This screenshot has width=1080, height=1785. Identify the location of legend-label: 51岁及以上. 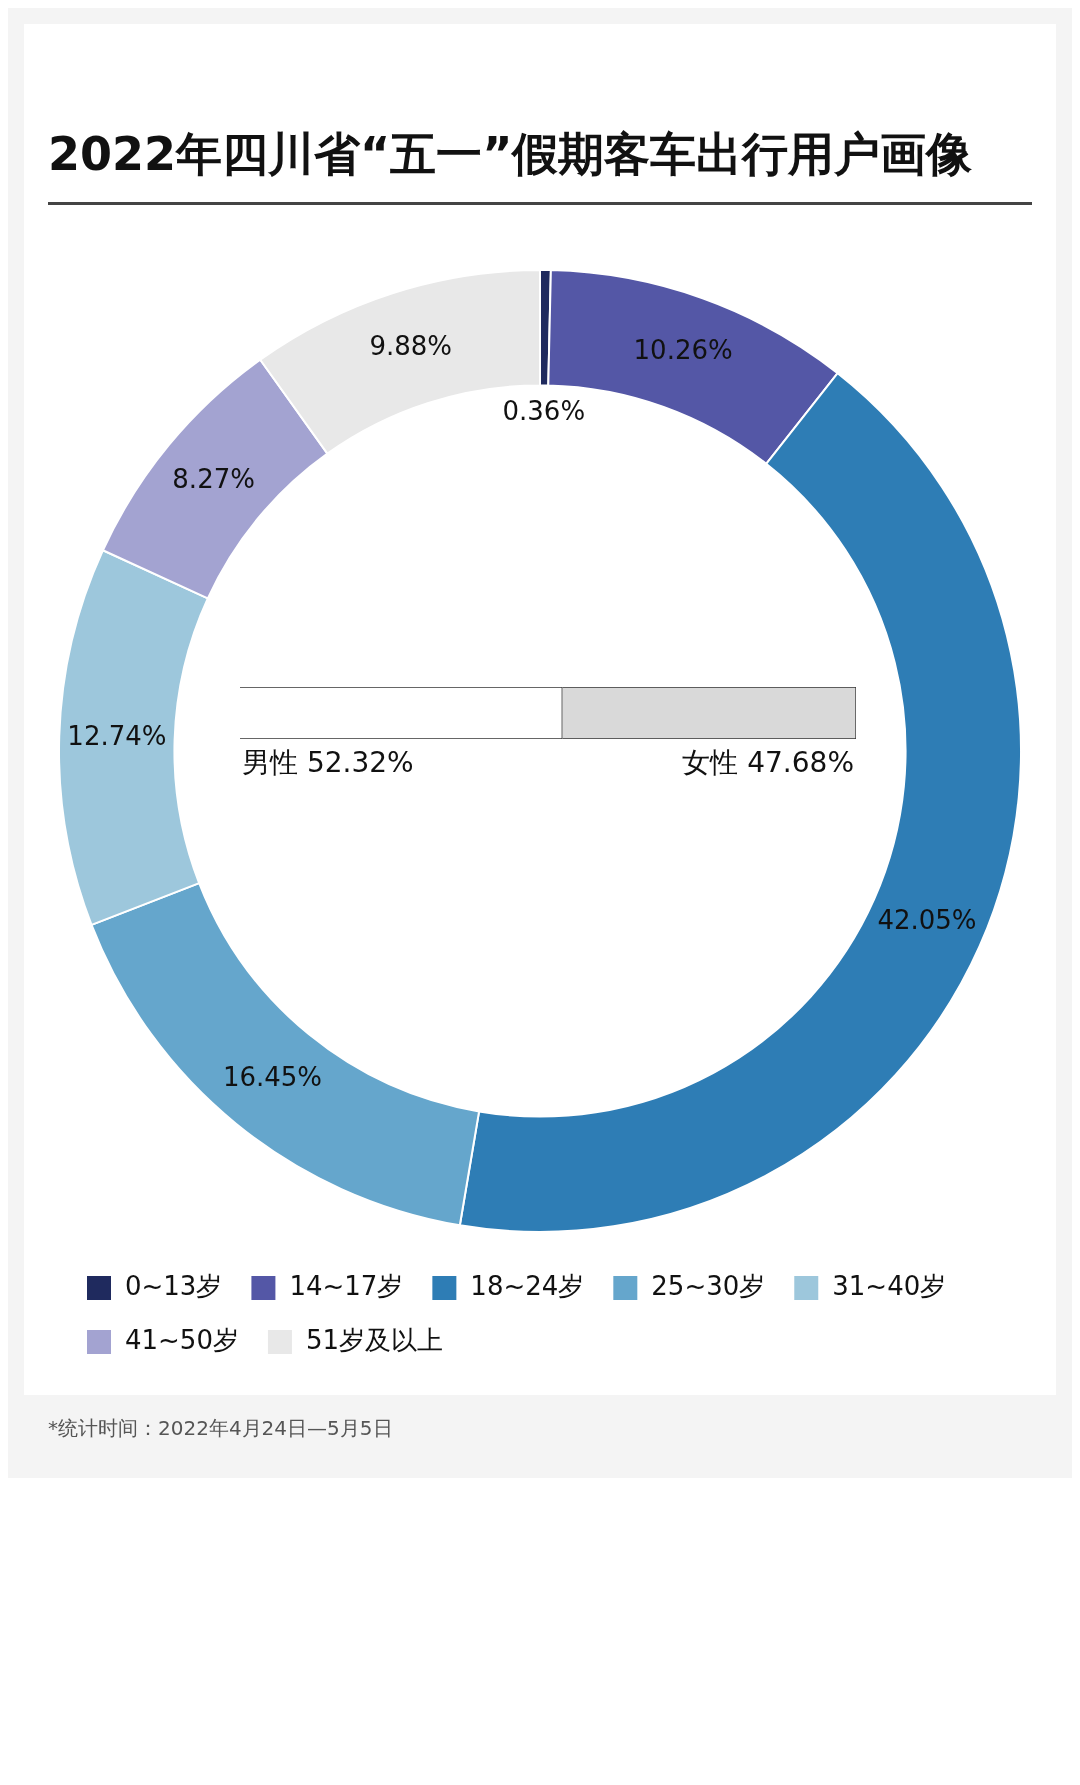
(374, 1339).